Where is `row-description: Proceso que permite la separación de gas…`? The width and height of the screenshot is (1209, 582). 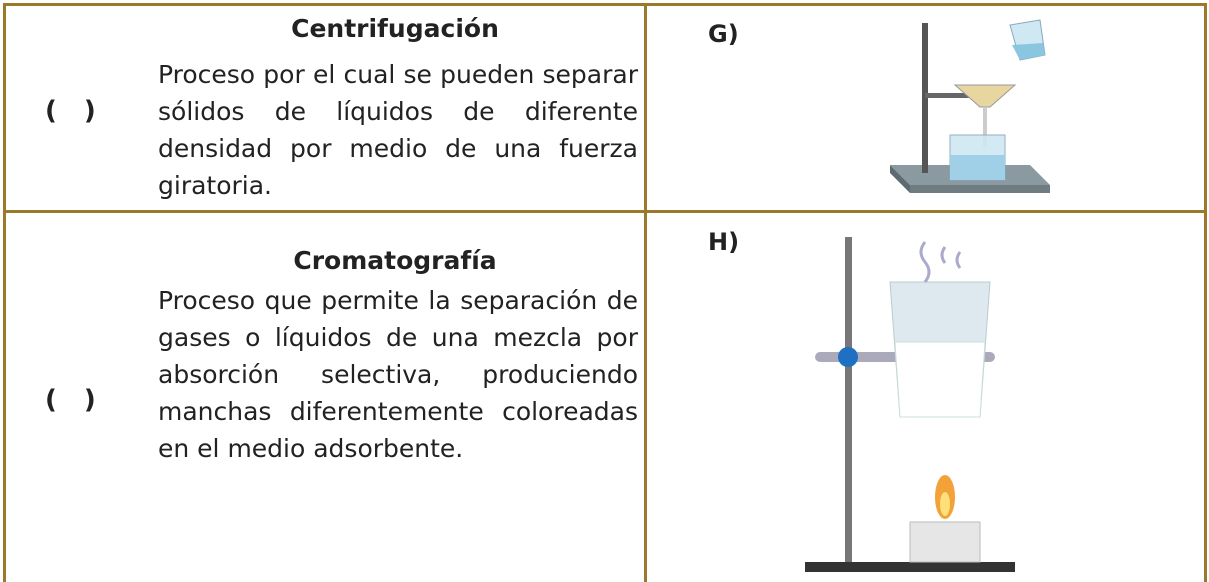
row-description: Proceso que permite la separación de gas… is located at coordinates (398, 374).